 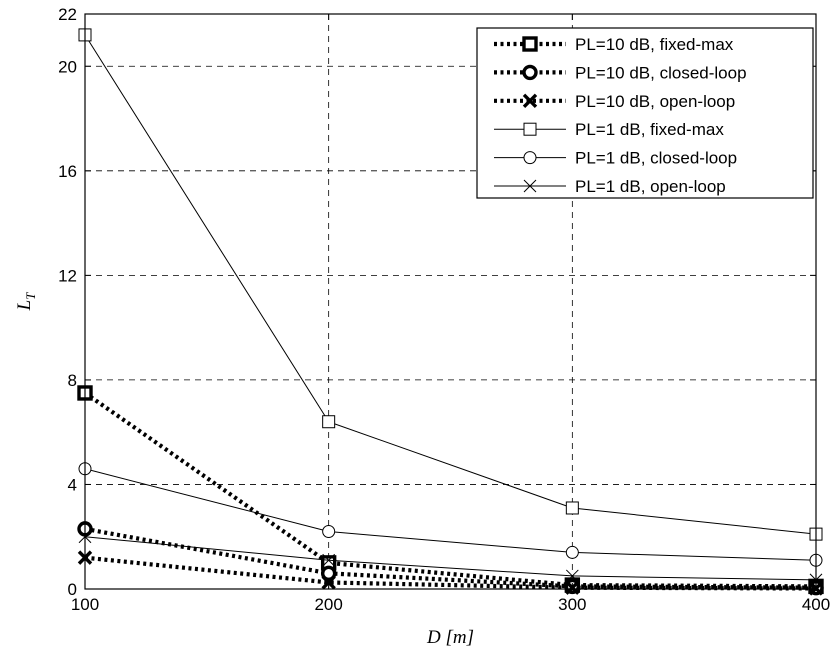 I want to click on legend-item: PL=10 dB, fixed-max, so click(x=614, y=44).